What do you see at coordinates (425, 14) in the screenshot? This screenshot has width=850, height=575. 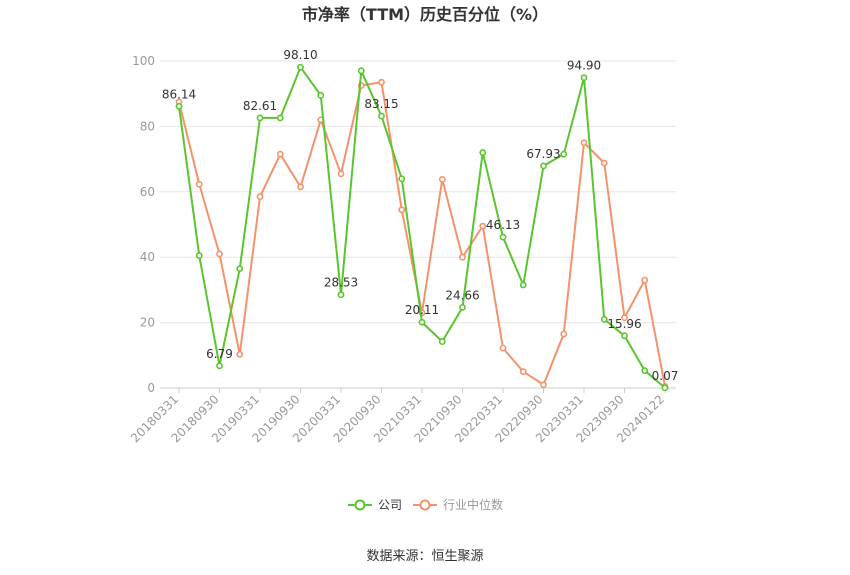 I see `chart-title: 市净率（TTM）历史百分位（%）` at bounding box center [425, 14].